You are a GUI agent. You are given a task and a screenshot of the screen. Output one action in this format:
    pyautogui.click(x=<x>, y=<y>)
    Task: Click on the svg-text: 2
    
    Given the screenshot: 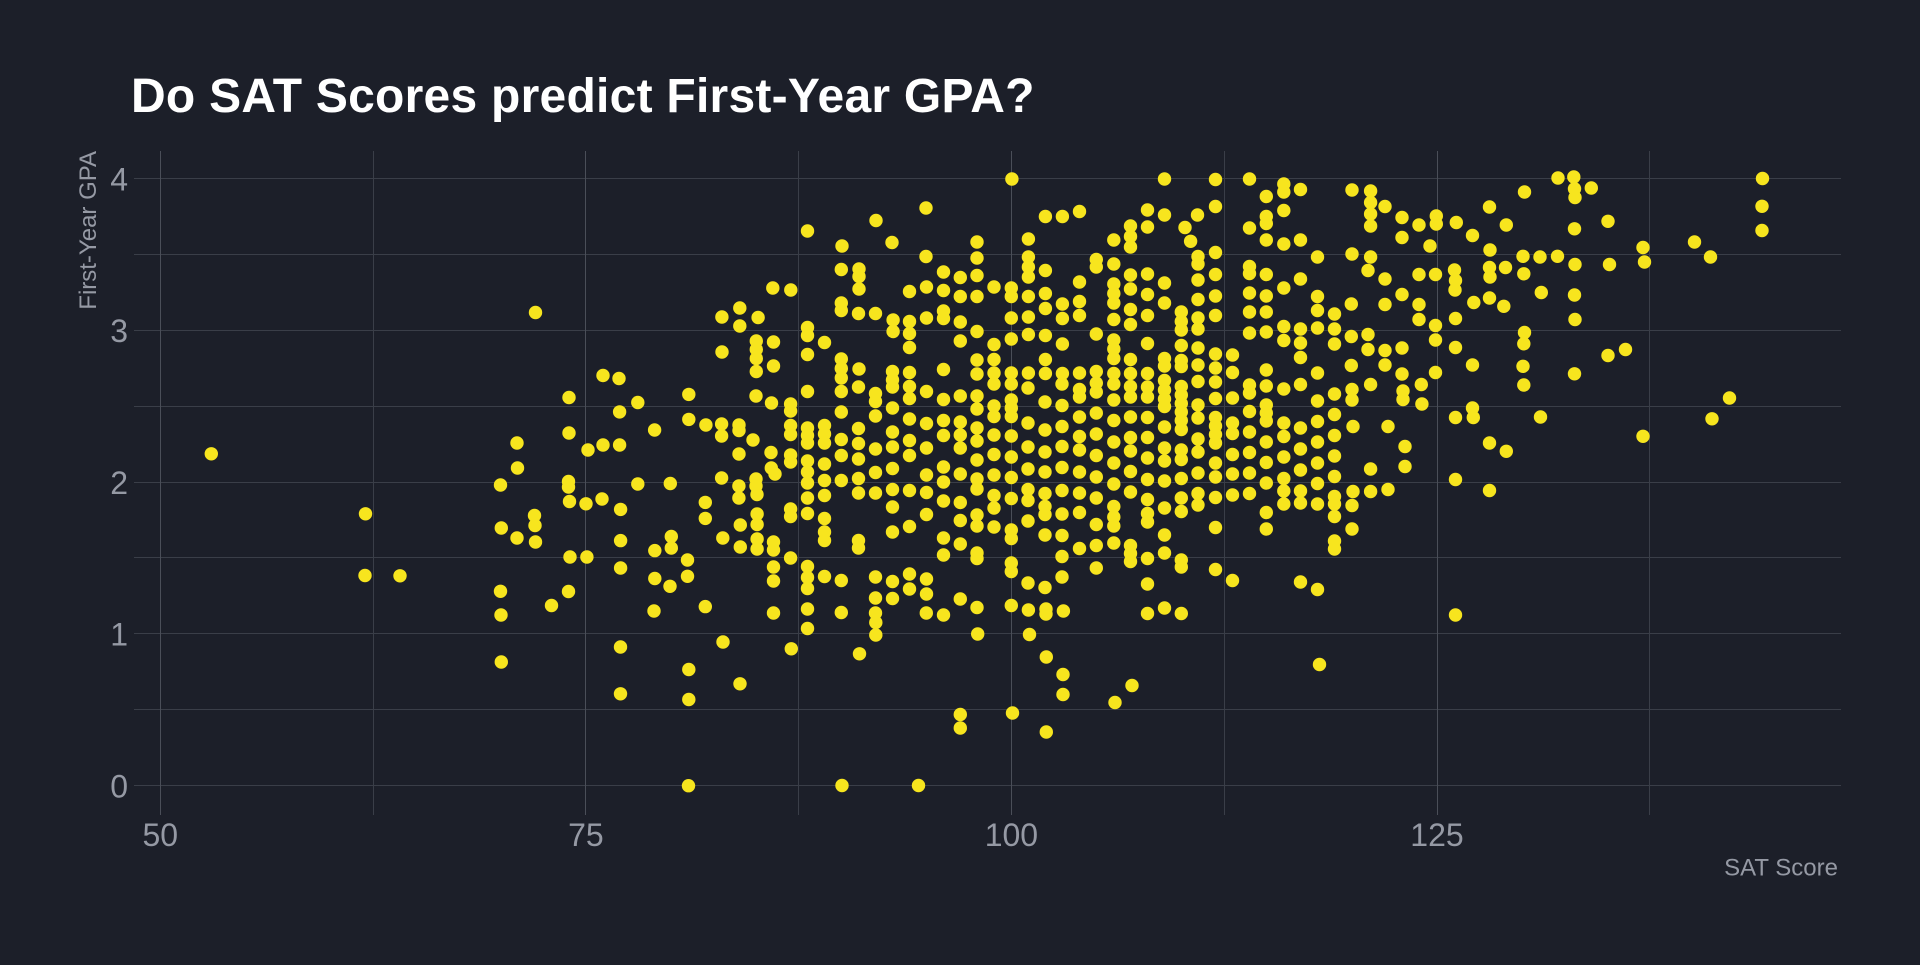 What is the action you would take?
    pyautogui.click(x=119, y=483)
    